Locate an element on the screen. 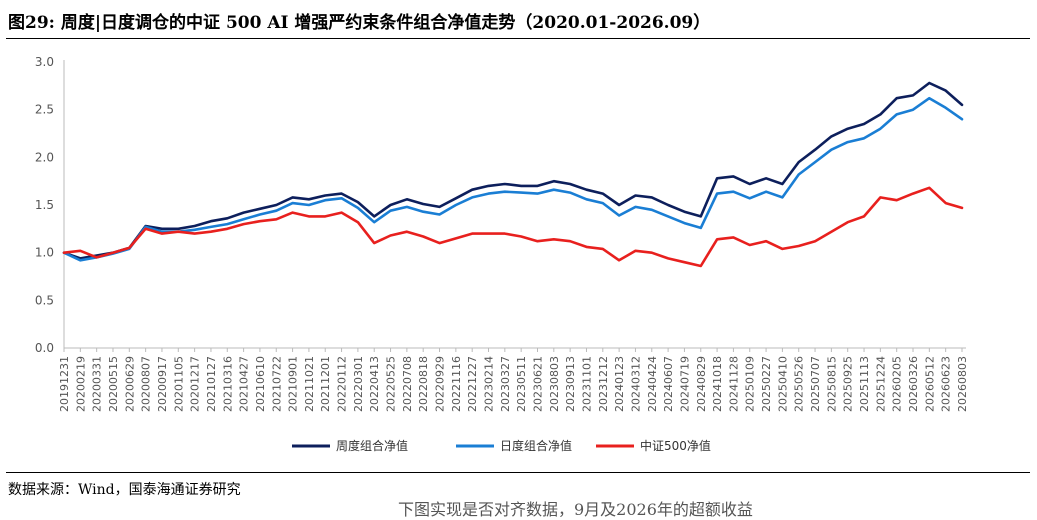 This screenshot has width=1037, height=520. x-tick-label: 20240312 is located at coordinates (635, 384).